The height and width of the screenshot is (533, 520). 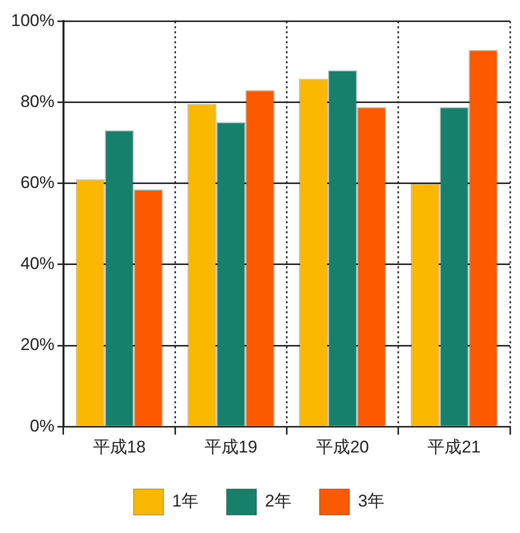 I want to click on x-tick-label: 平成20, so click(x=343, y=446).